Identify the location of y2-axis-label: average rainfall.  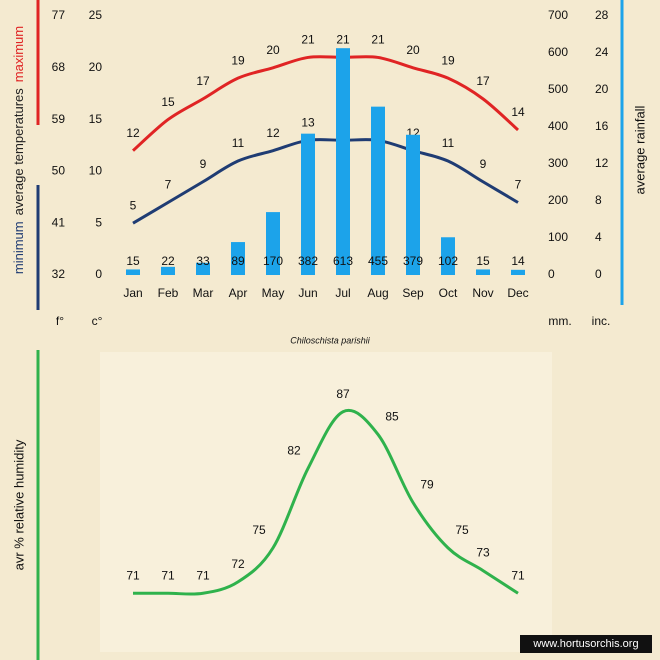
(639, 149).